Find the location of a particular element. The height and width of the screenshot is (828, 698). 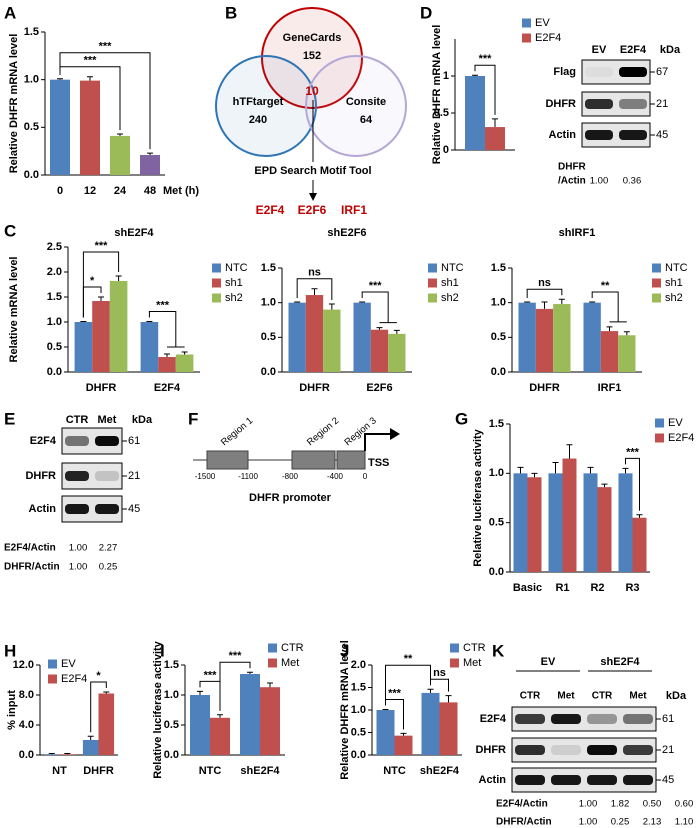

tool-name: EPD Search Motif Tool is located at coordinates (312, 171).